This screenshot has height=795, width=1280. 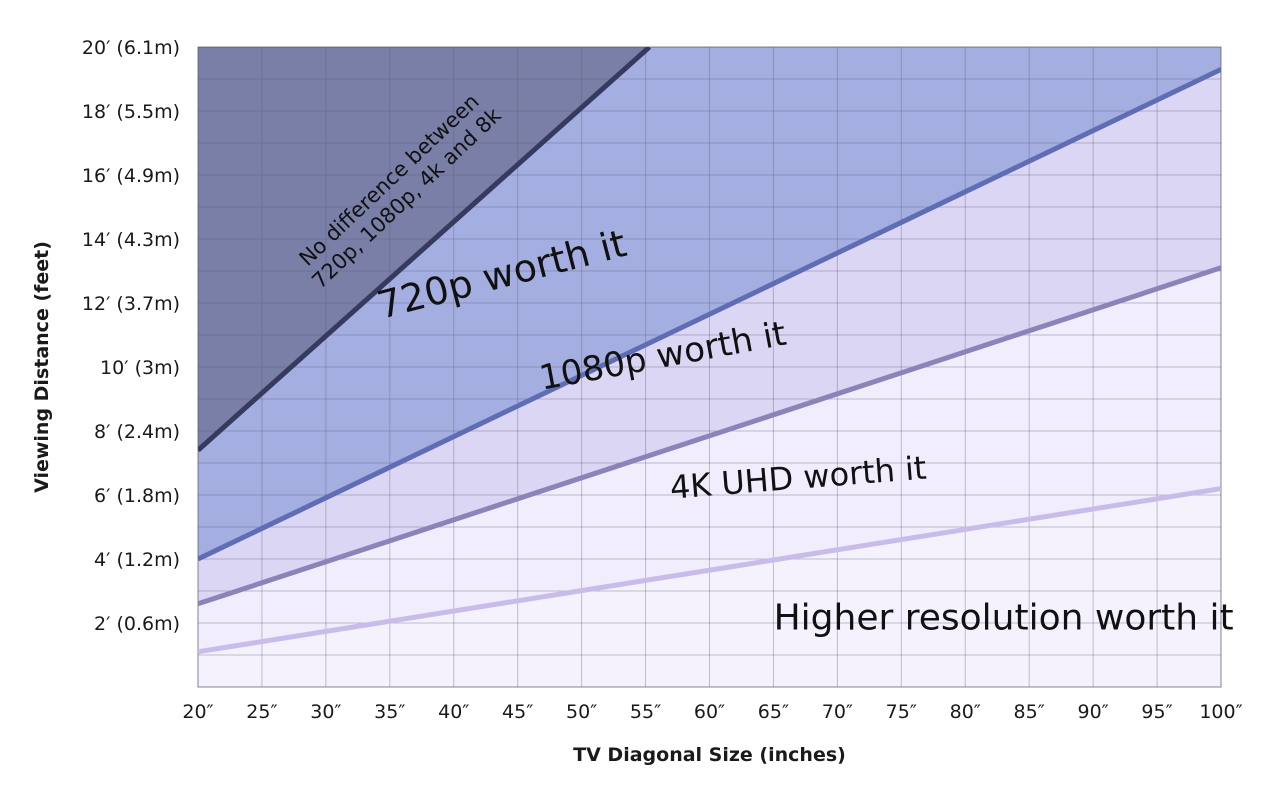 What do you see at coordinates (773, 712) in the screenshot?
I see `x-tick-label: 65″` at bounding box center [773, 712].